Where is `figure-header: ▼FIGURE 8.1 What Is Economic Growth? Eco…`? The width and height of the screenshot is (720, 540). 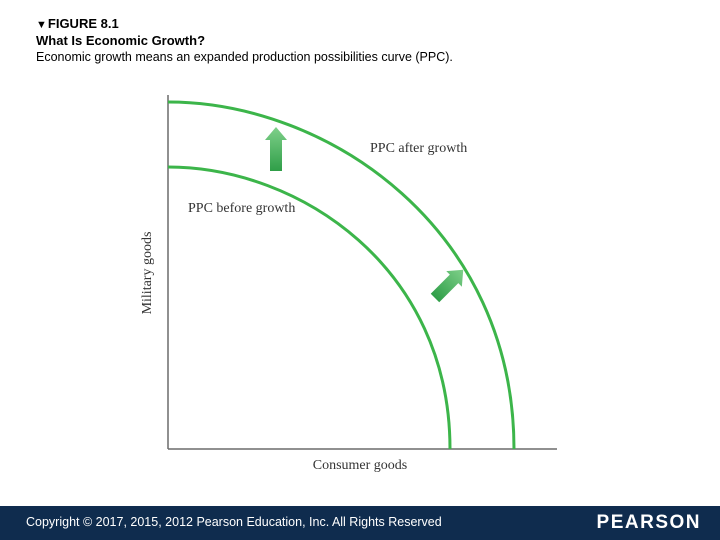
figure-header: ▼FIGURE 8.1 What Is Economic Growth? Eco… is located at coordinates (244, 40).